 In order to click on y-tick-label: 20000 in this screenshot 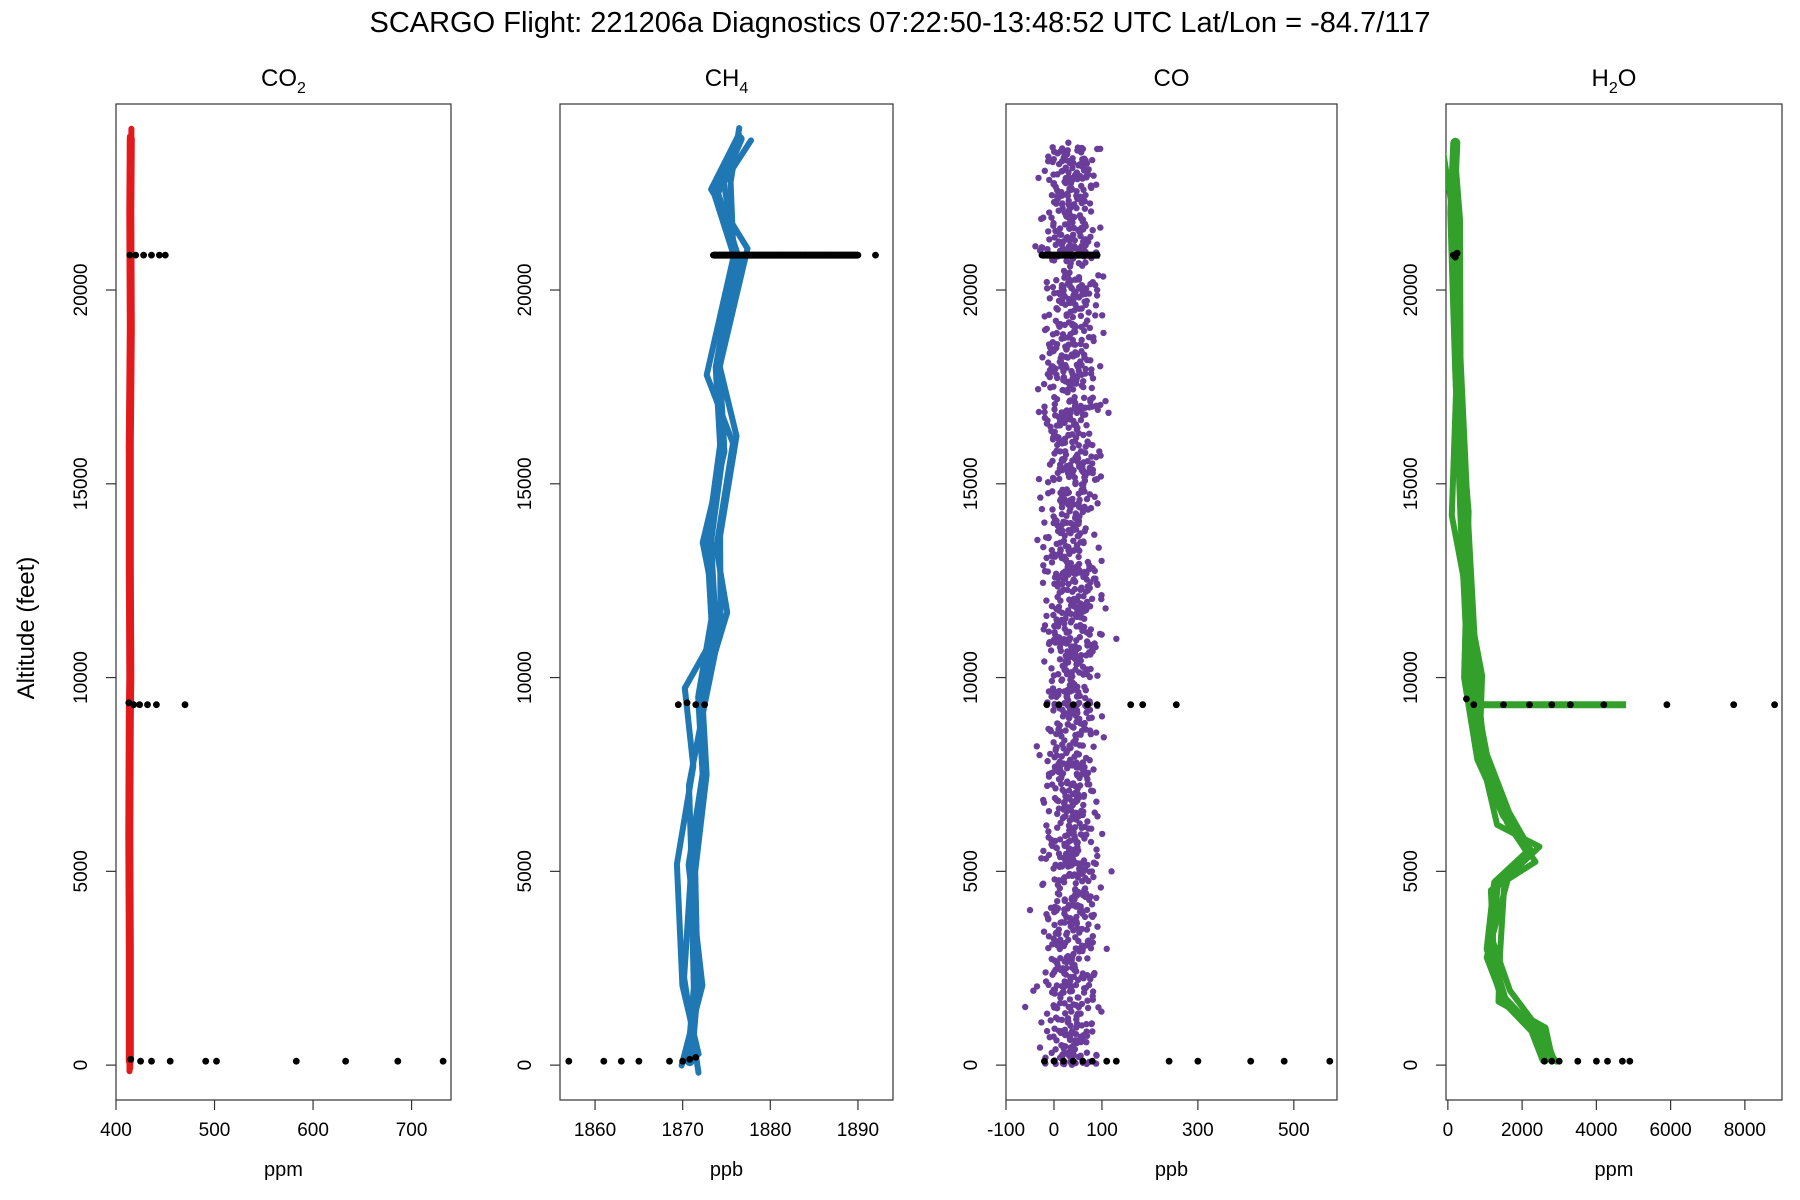, I will do `click(525, 290)`.